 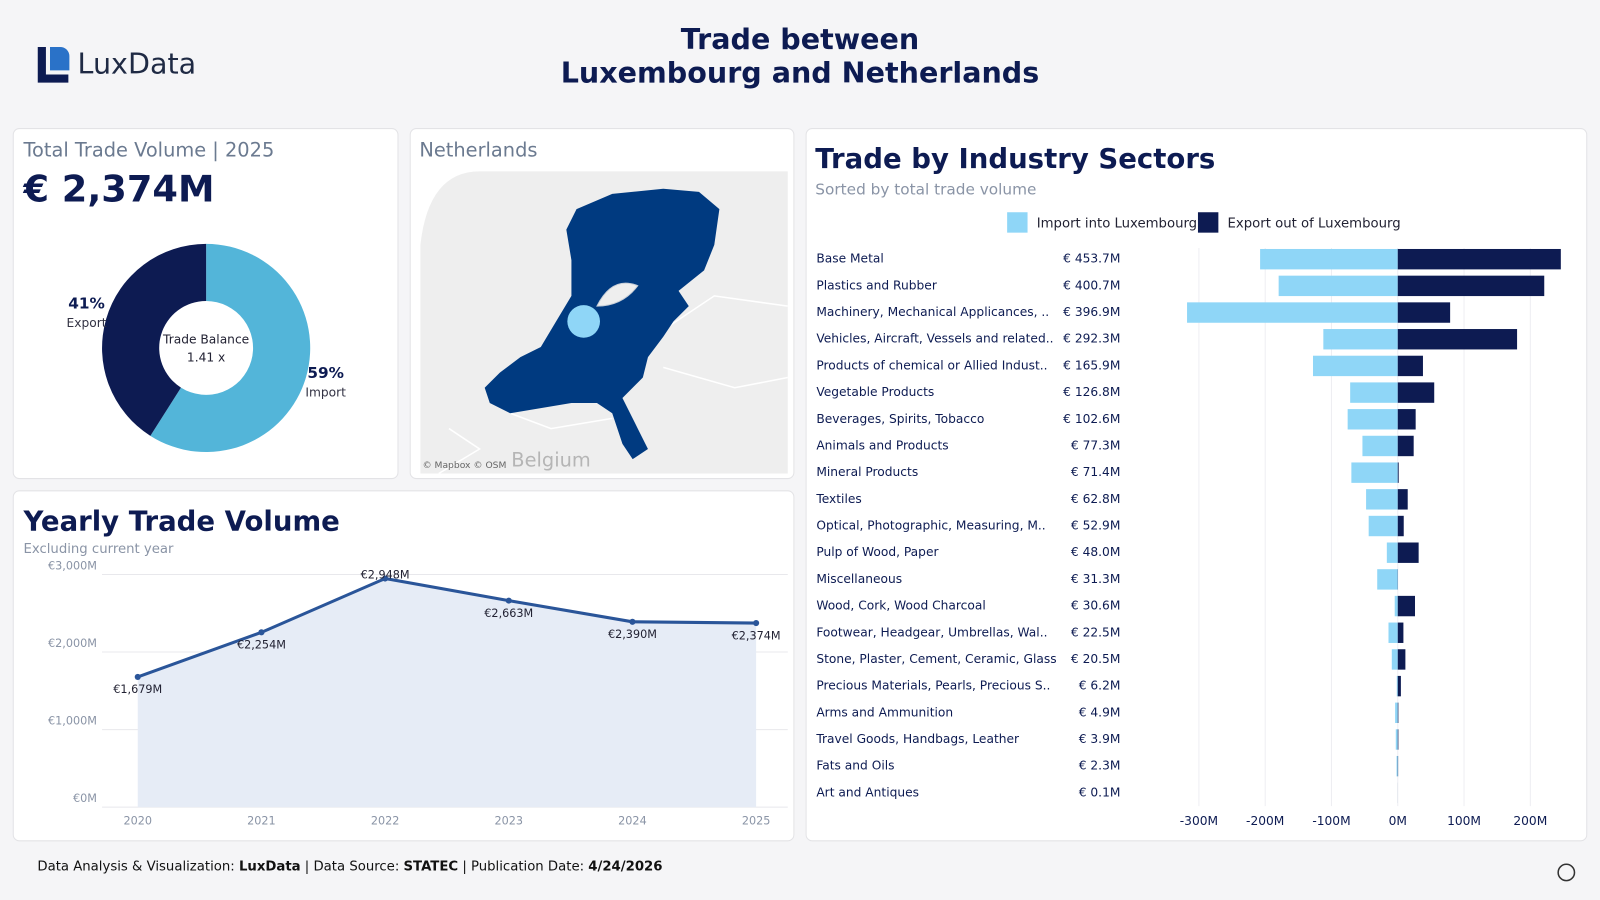 I want to click on legend-label: Import into Luxembourg, so click(x=1117, y=223).